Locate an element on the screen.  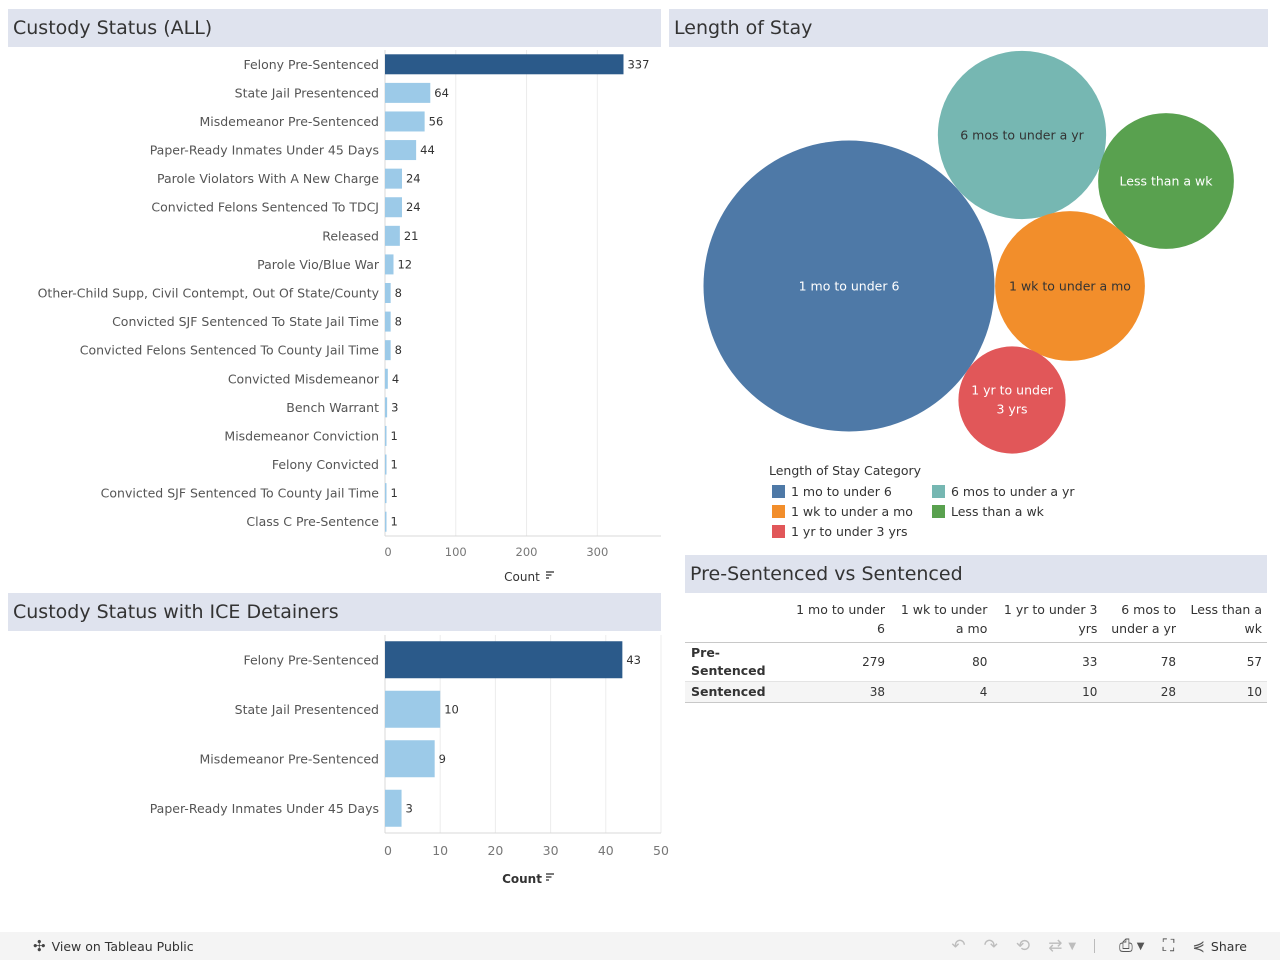
legend-label: Less than a wk is located at coordinates (997, 511).